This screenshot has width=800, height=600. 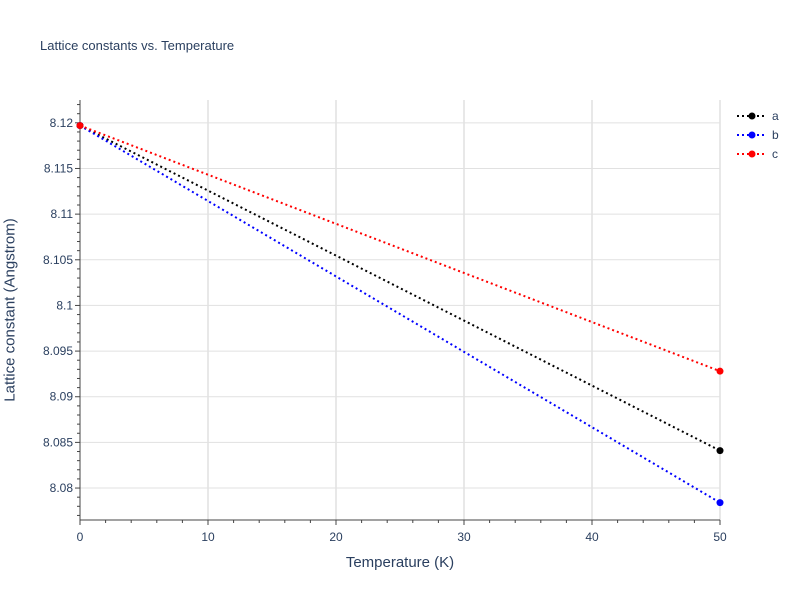 I want to click on legend-label: b, so click(x=775, y=134).